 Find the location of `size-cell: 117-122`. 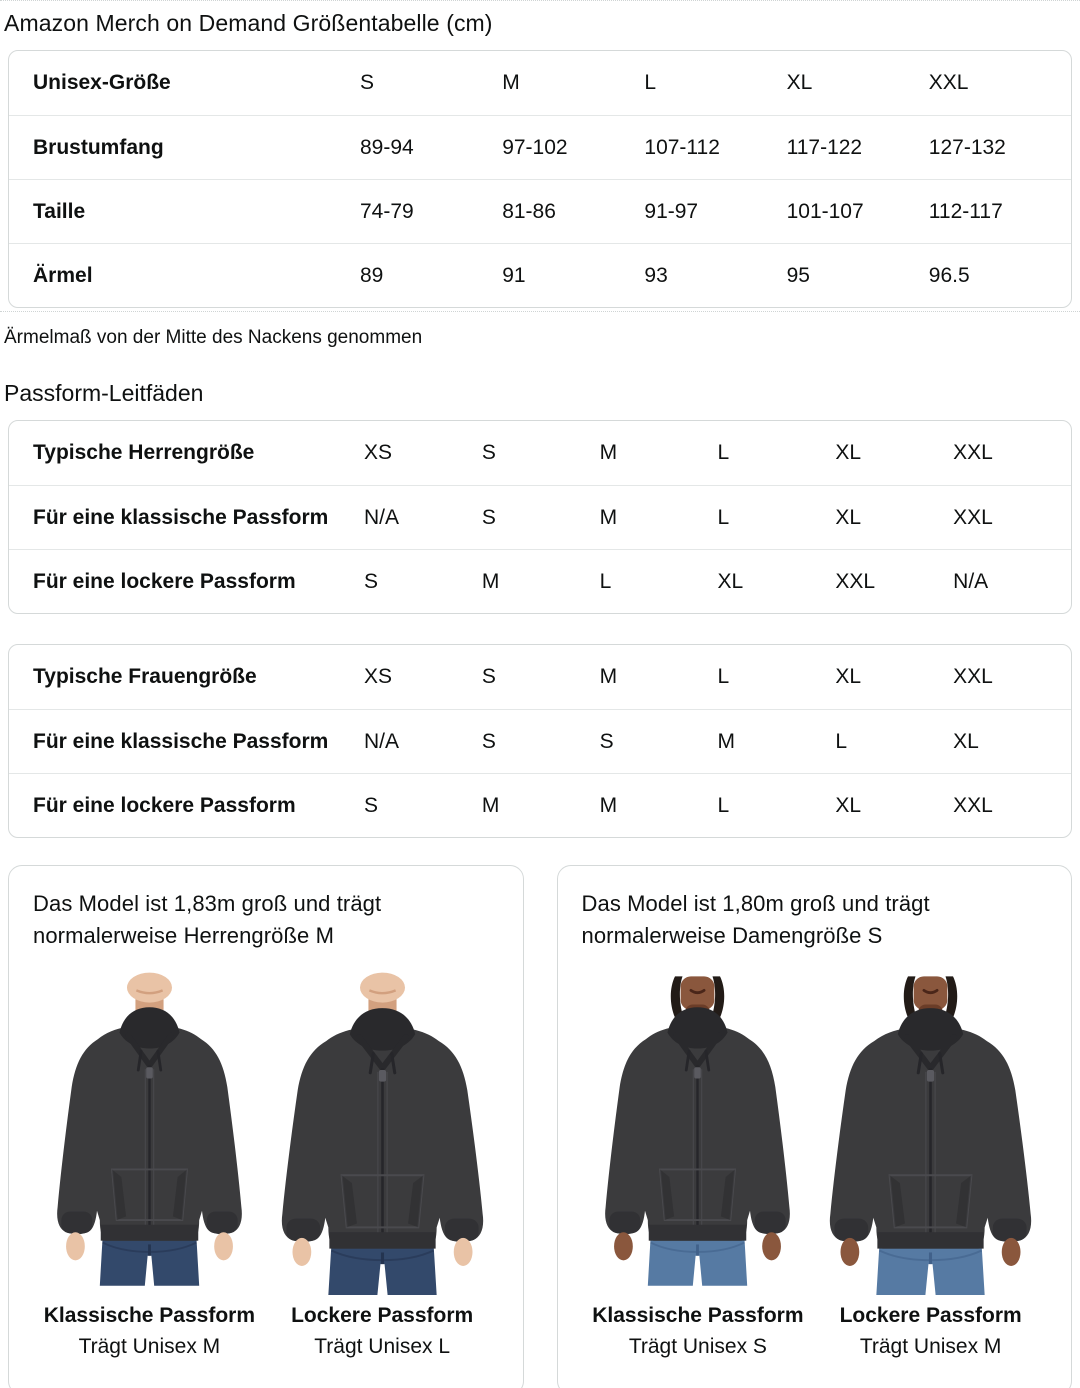

size-cell: 117-122 is located at coordinates (824, 147).